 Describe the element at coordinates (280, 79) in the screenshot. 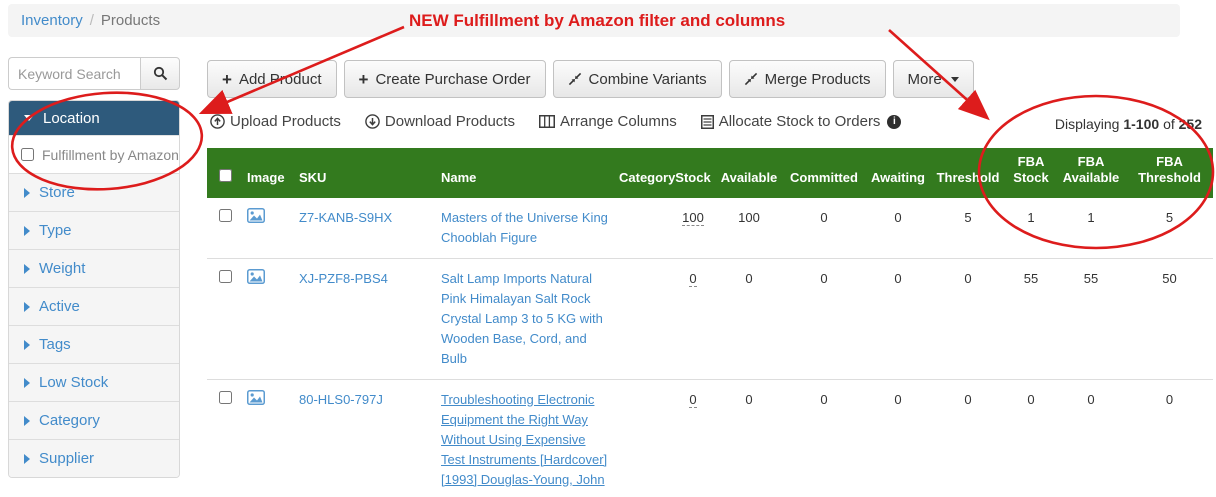

I see `button-label: Add Product` at that location.